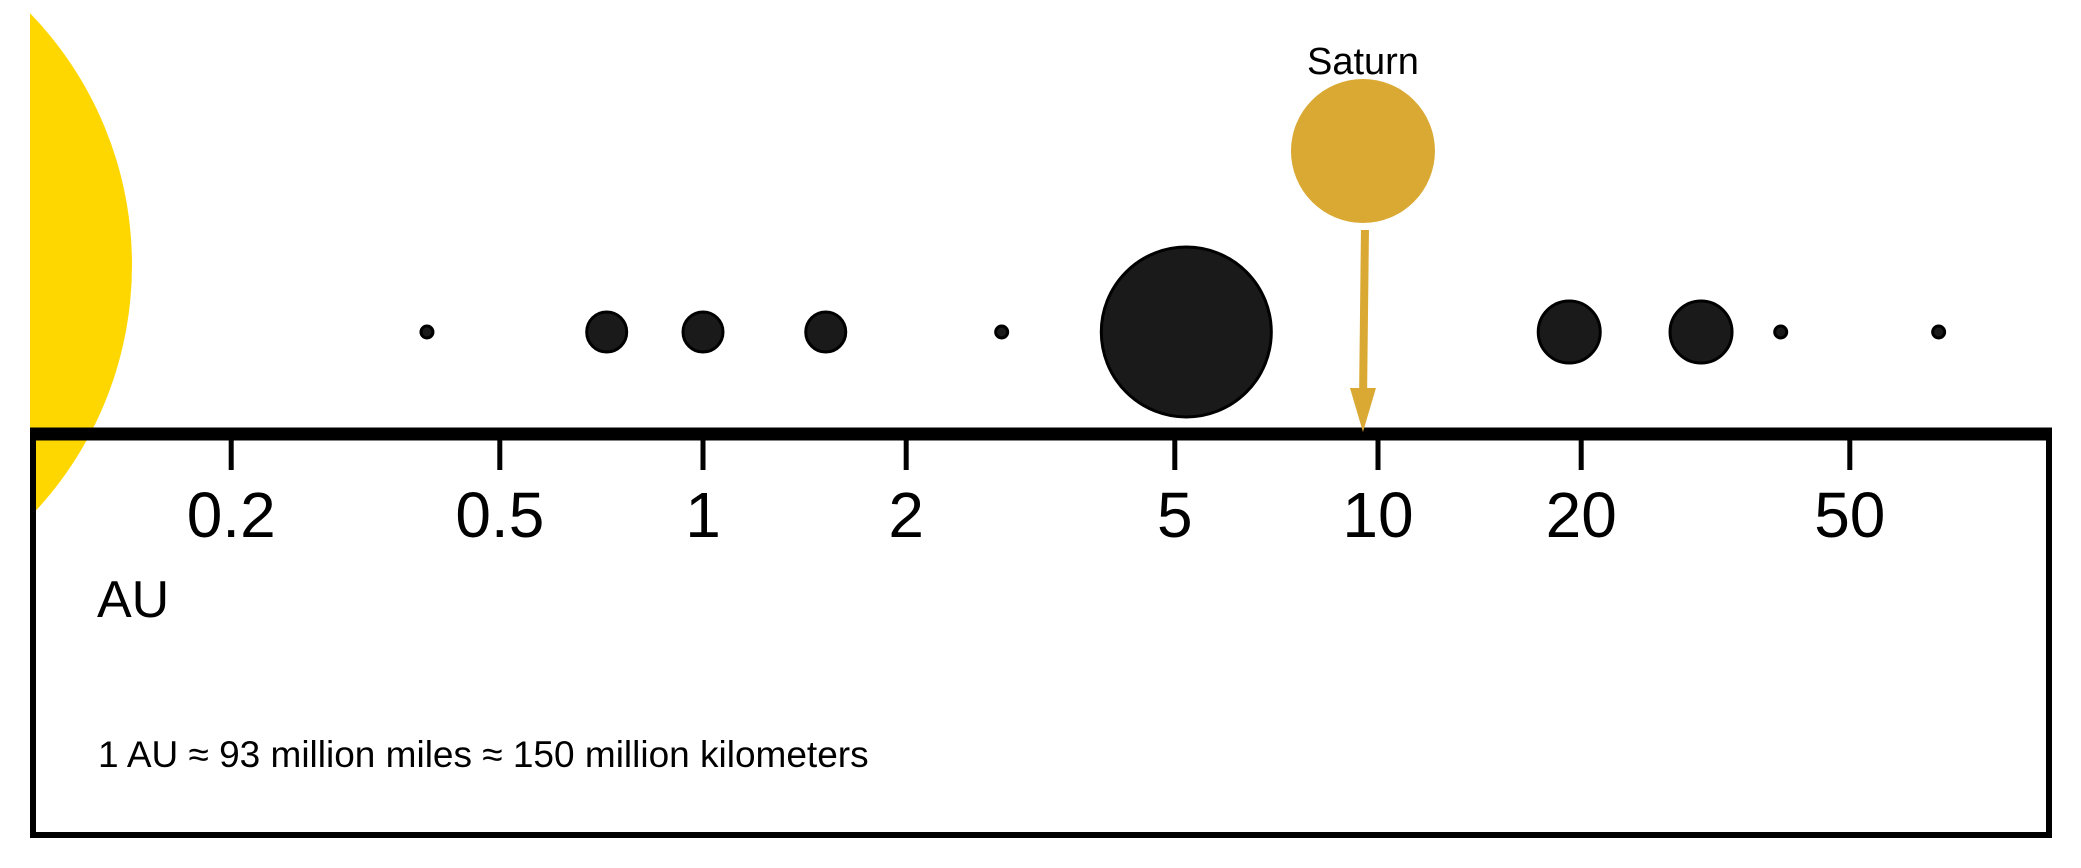  I want to click on sun, so click(81, 265).